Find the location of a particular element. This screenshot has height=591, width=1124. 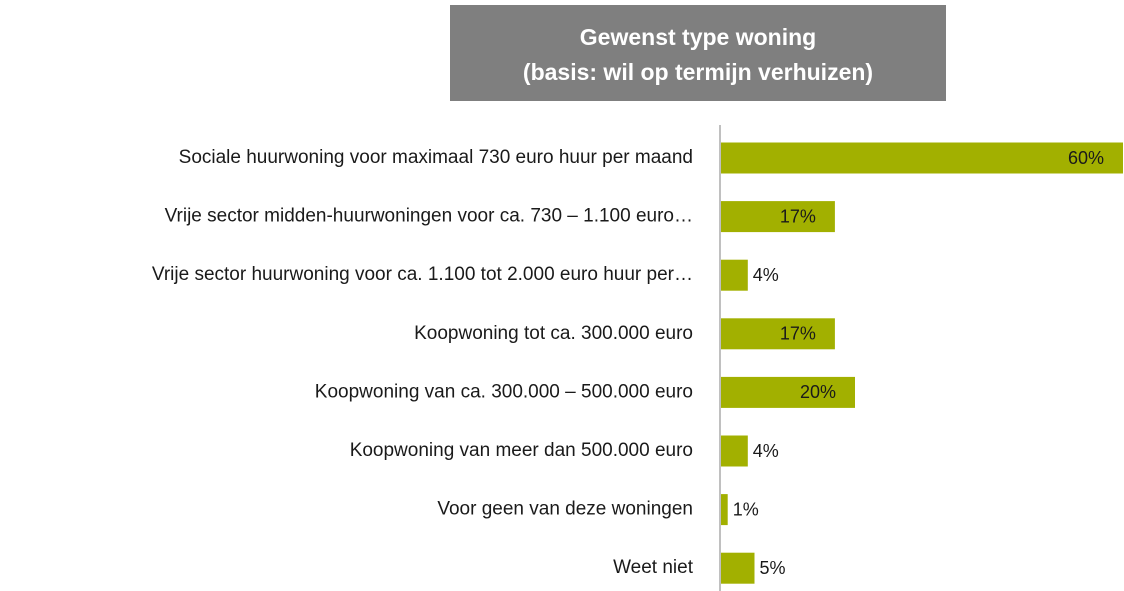

value-label: 60% is located at coordinates (1086, 158).